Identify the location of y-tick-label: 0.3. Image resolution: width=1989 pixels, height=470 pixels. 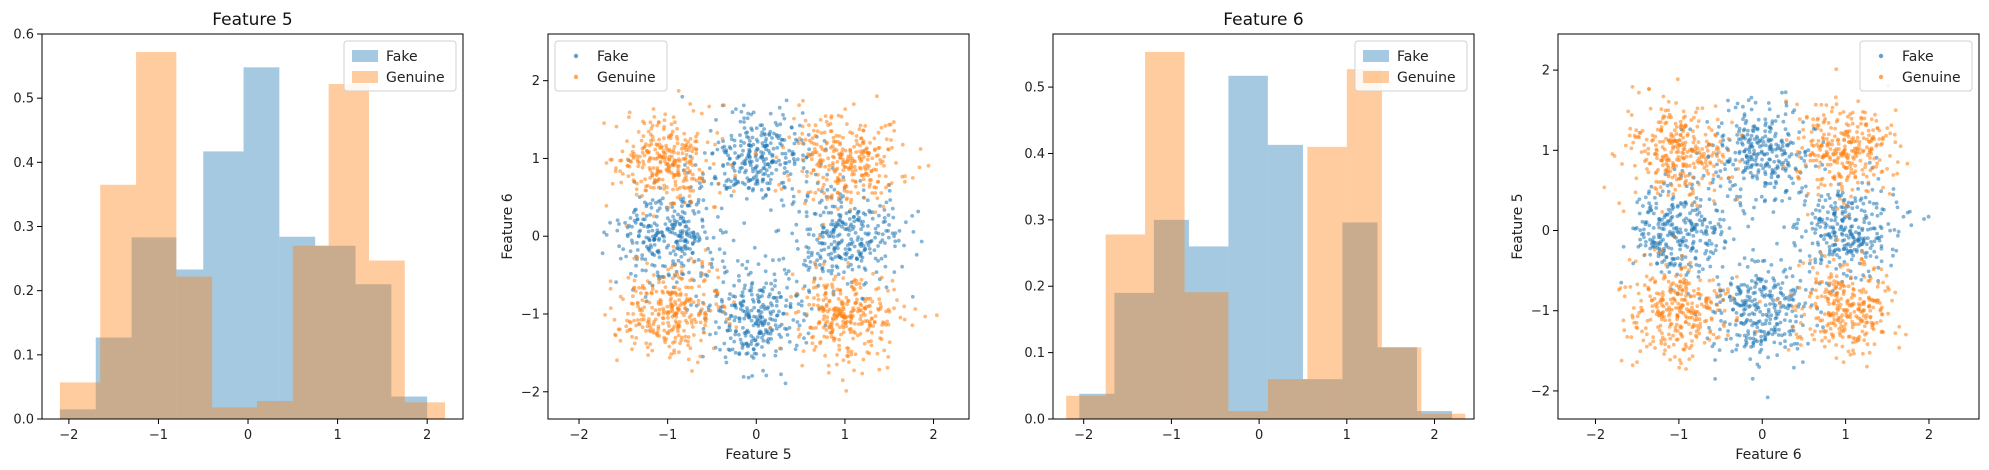
(1034, 220).